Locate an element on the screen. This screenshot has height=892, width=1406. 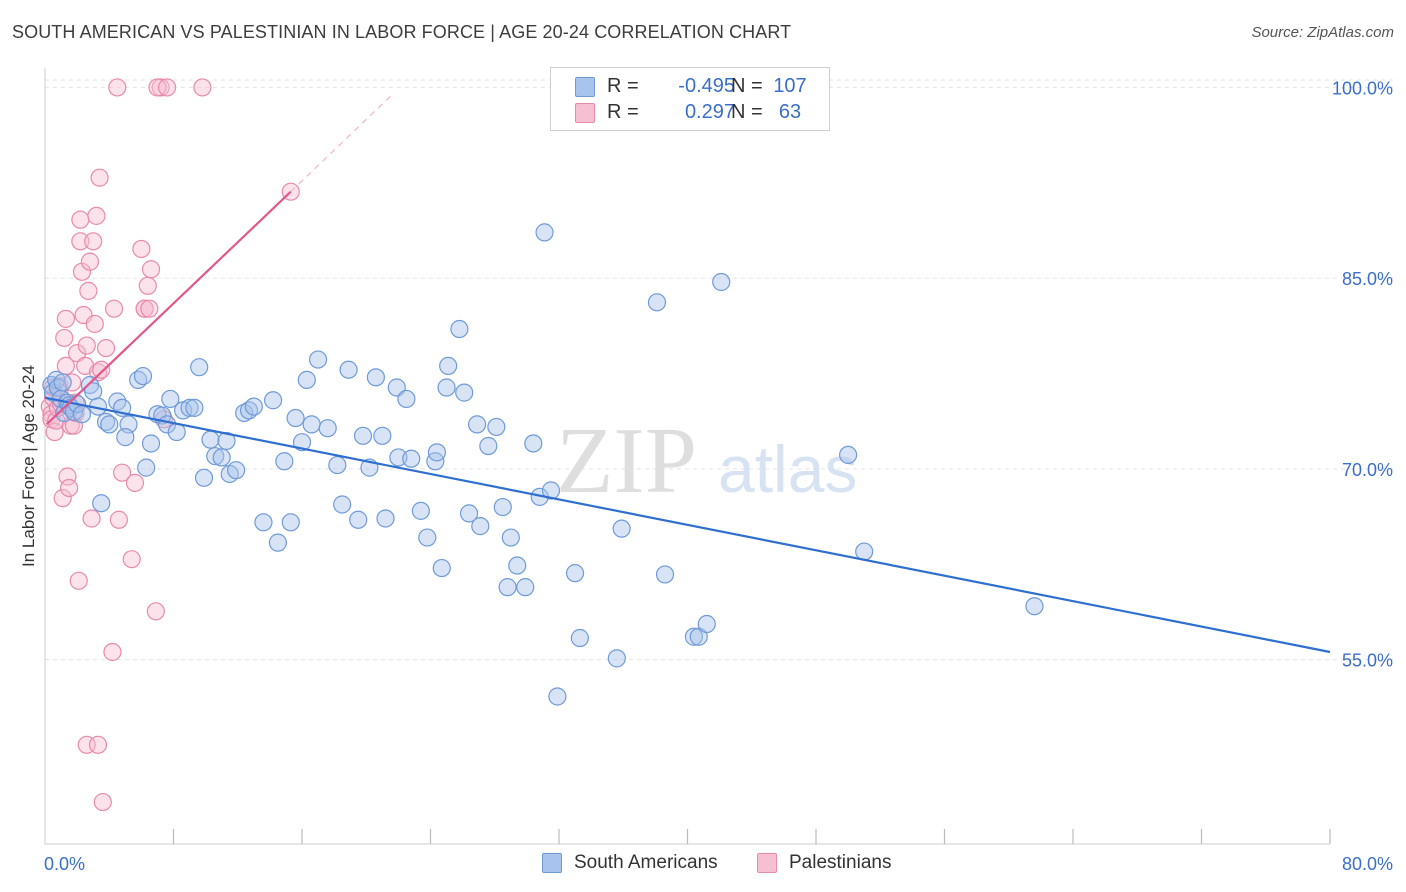
legend-swatch-palestinians is located at coordinates (767, 863).